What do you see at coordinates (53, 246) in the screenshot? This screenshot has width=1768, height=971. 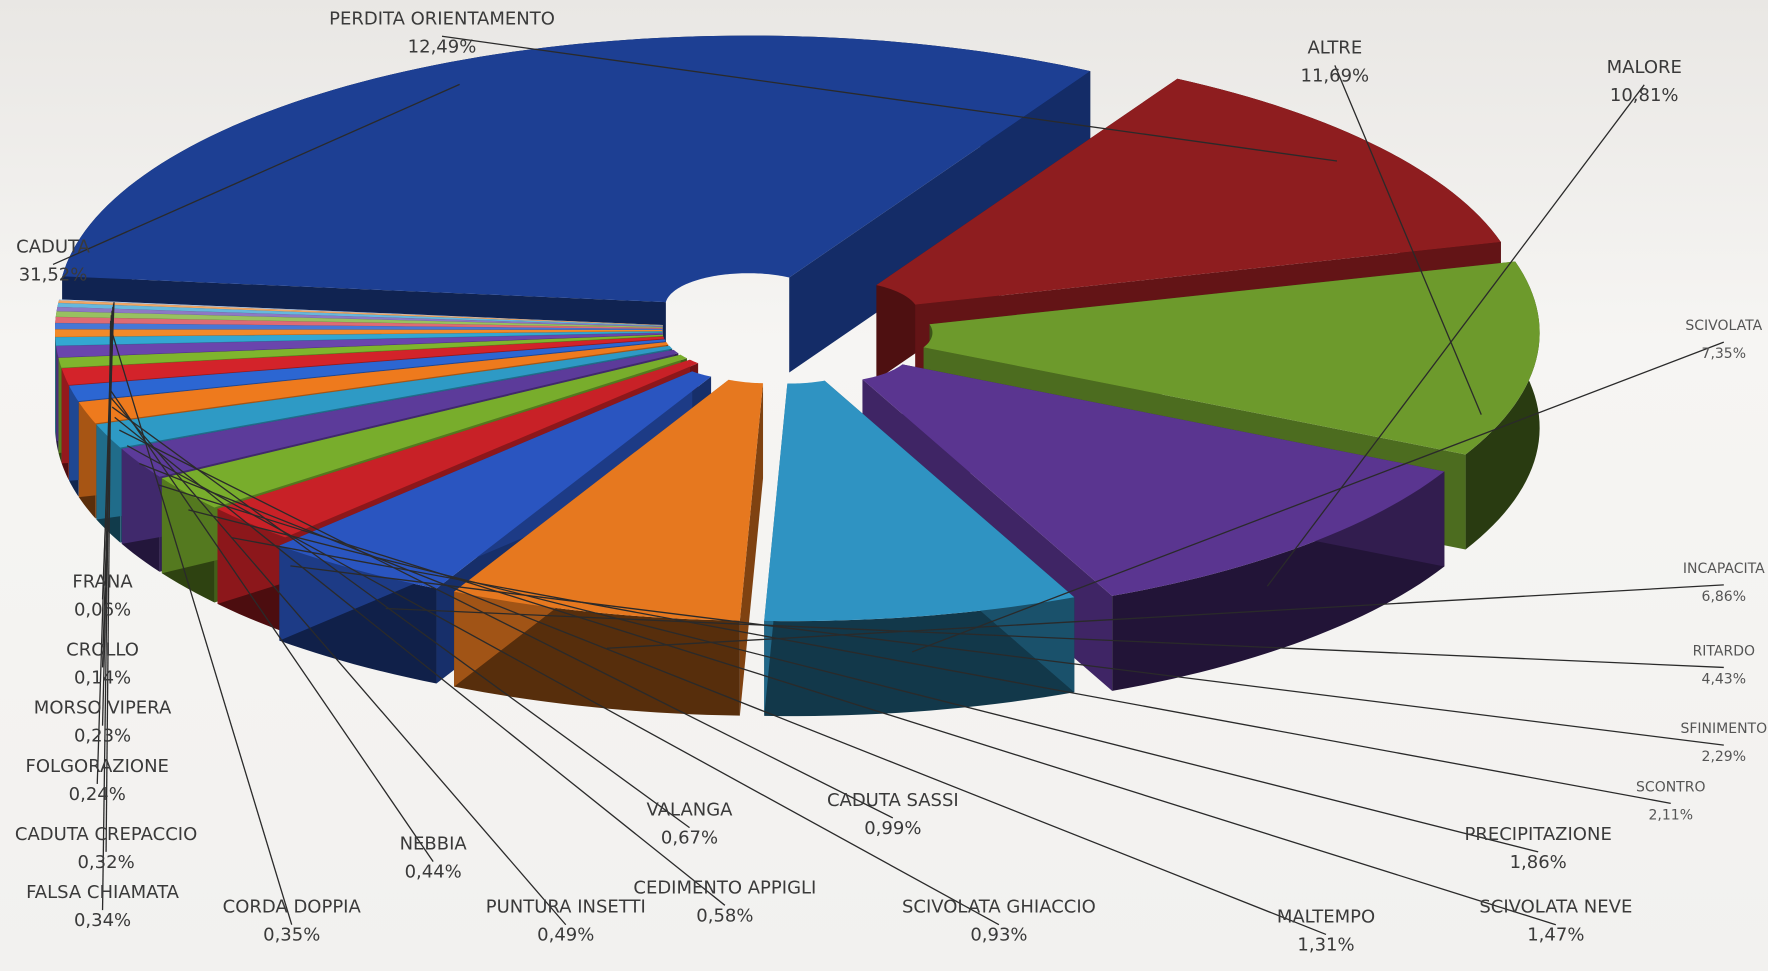 I see `label-caduta: CADUTA` at bounding box center [53, 246].